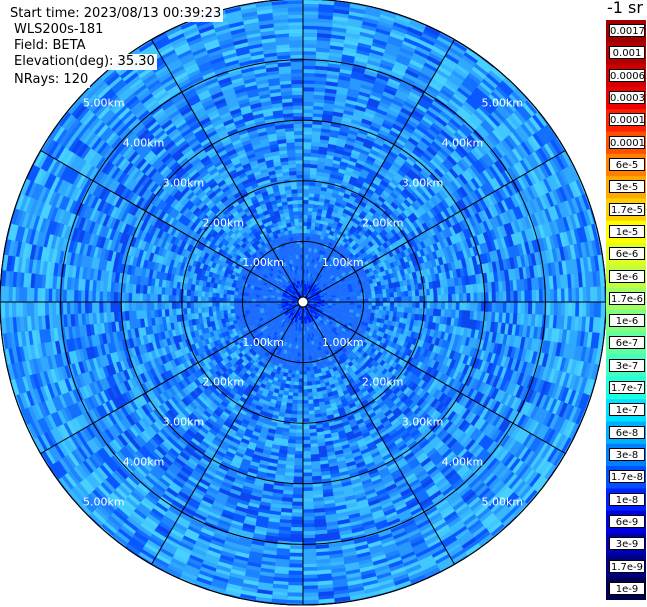  I want to click on colorbar-tick-label: 1e-9, so click(627, 588).